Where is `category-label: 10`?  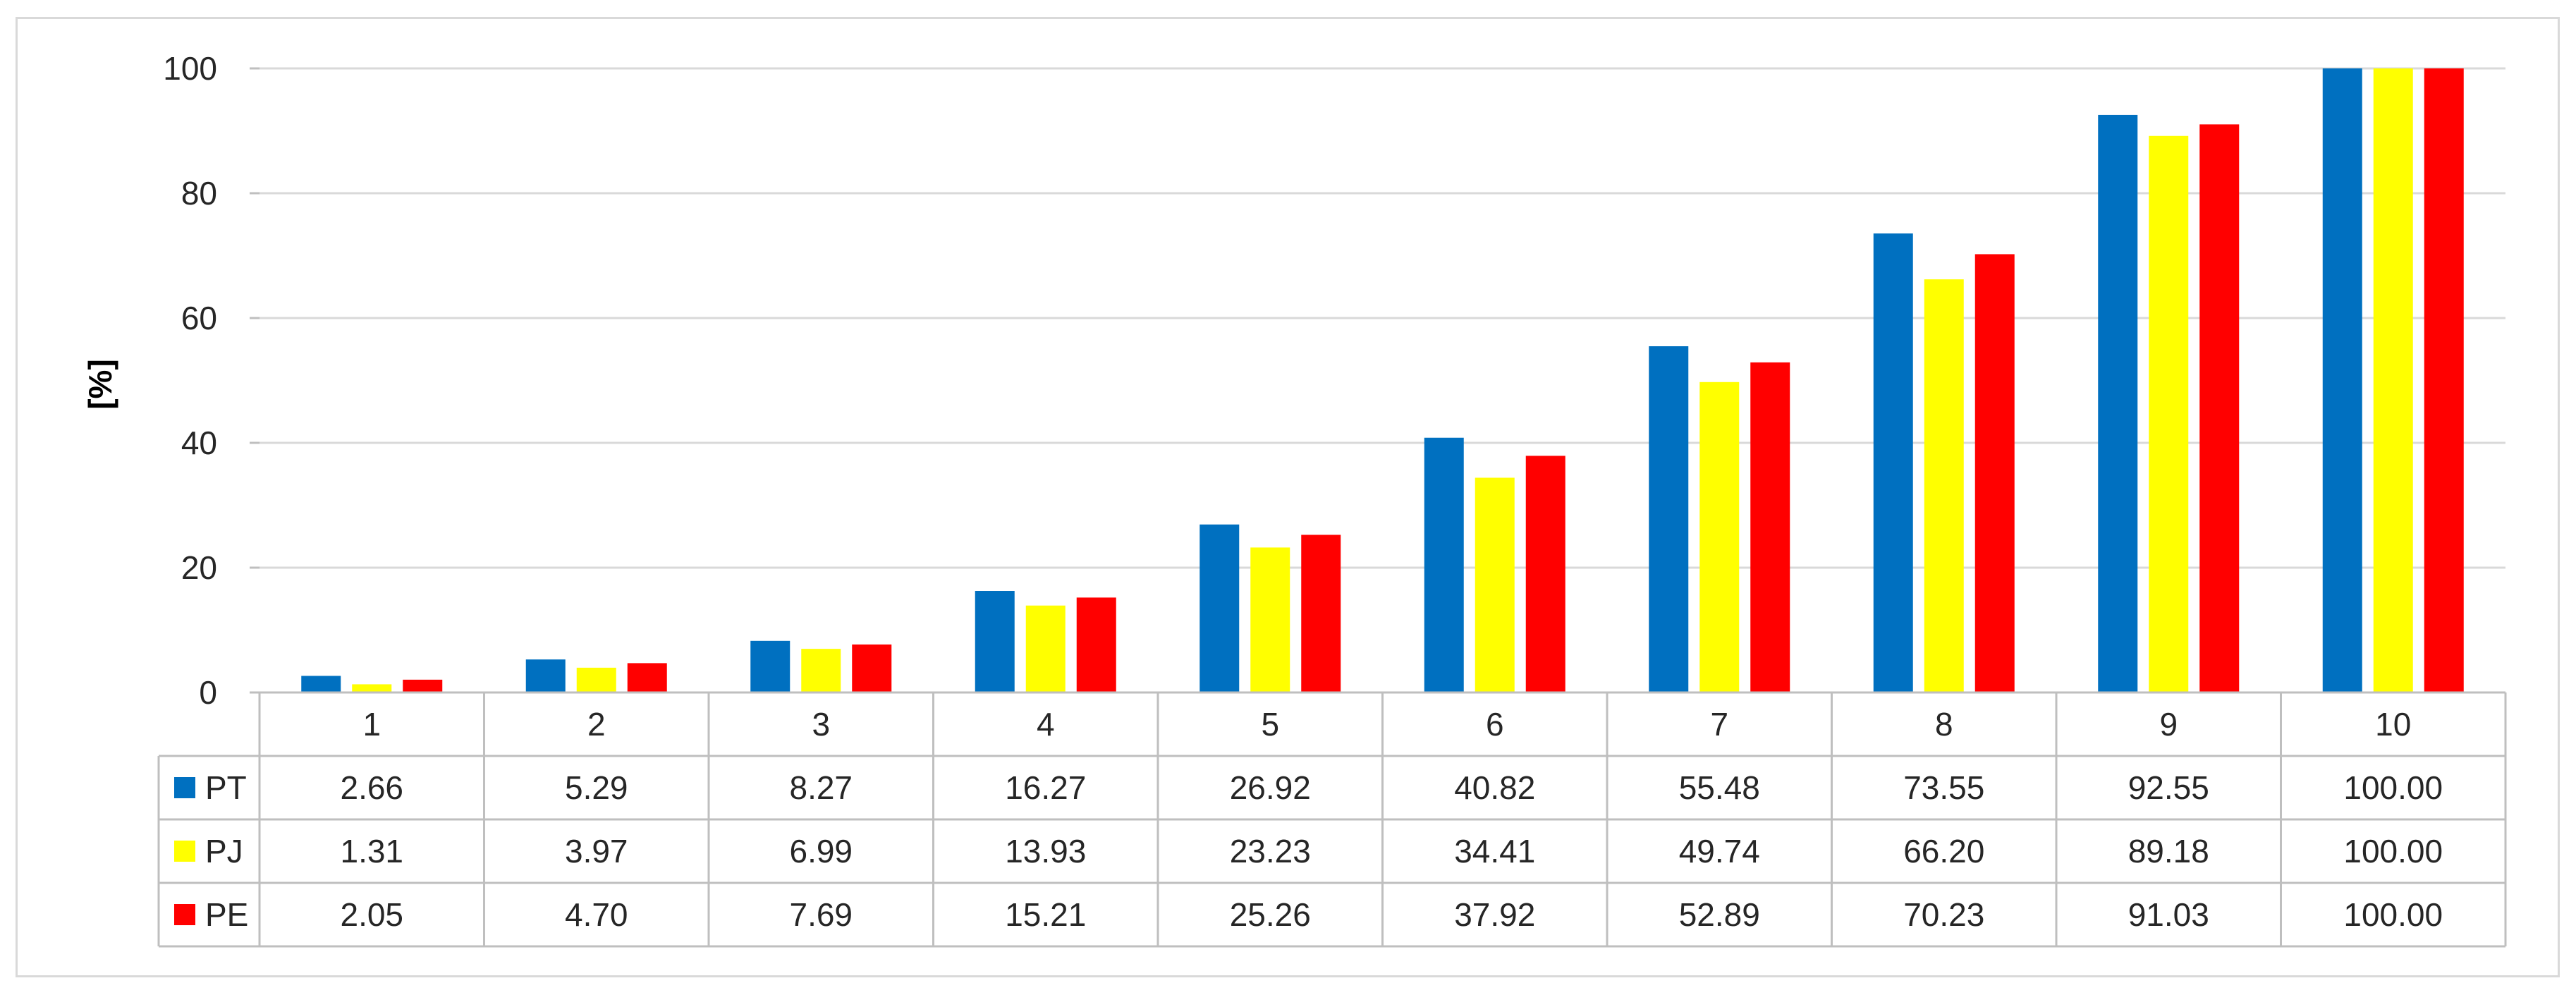 category-label: 10 is located at coordinates (2393, 724).